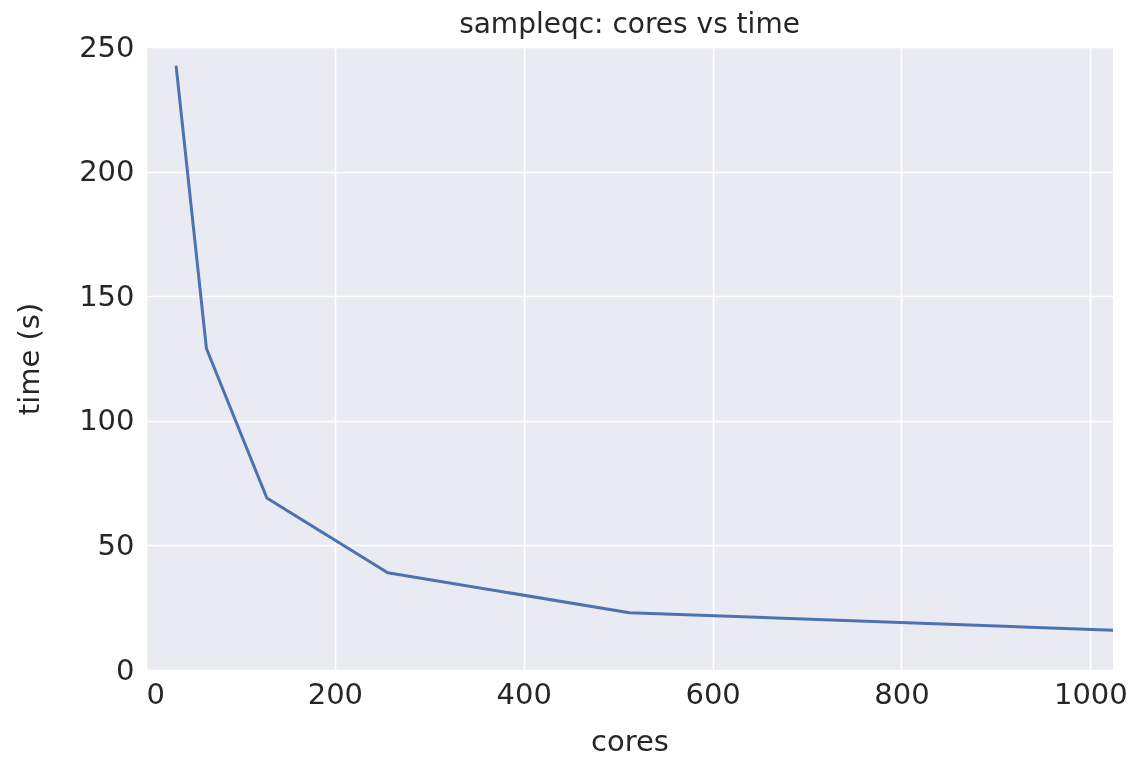 The height and width of the screenshot is (763, 1137). Describe the element at coordinates (524, 693) in the screenshot. I see `x-tick-label: 400` at that location.